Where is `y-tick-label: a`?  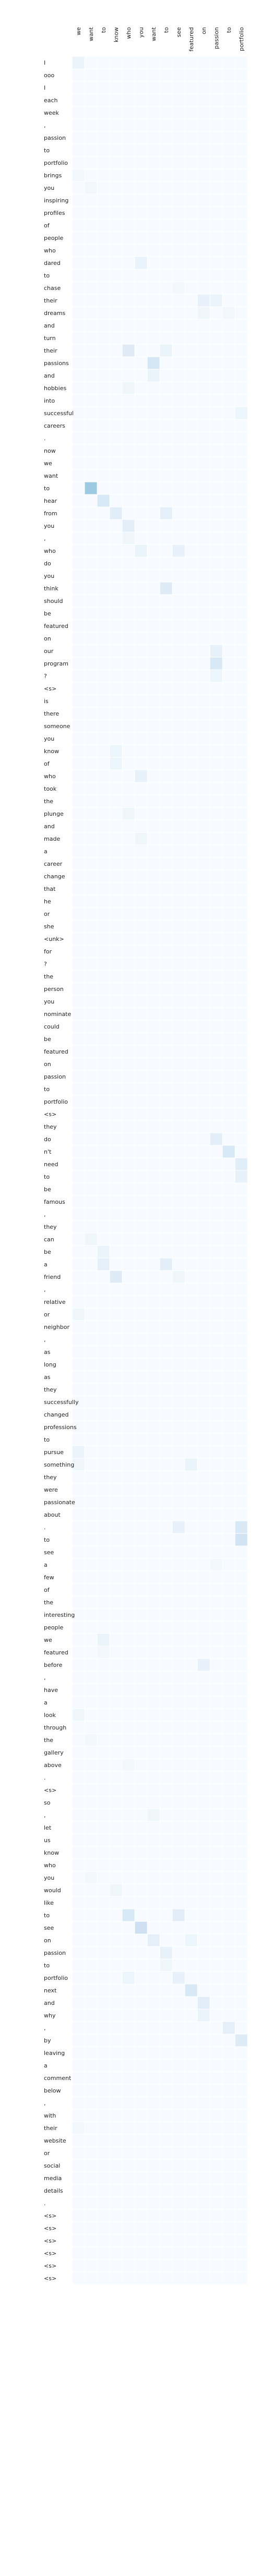 y-tick-label: a is located at coordinates (46, 1264).